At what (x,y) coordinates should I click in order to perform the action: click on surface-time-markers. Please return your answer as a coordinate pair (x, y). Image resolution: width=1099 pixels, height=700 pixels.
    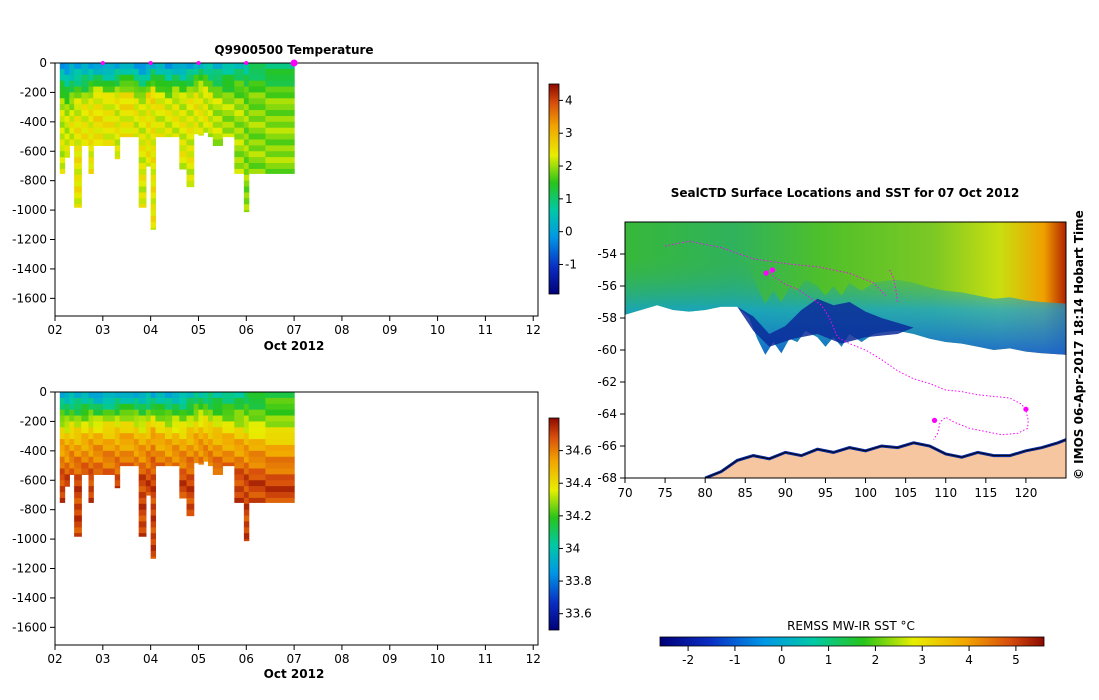
    Looking at the image, I should click on (199, 63).